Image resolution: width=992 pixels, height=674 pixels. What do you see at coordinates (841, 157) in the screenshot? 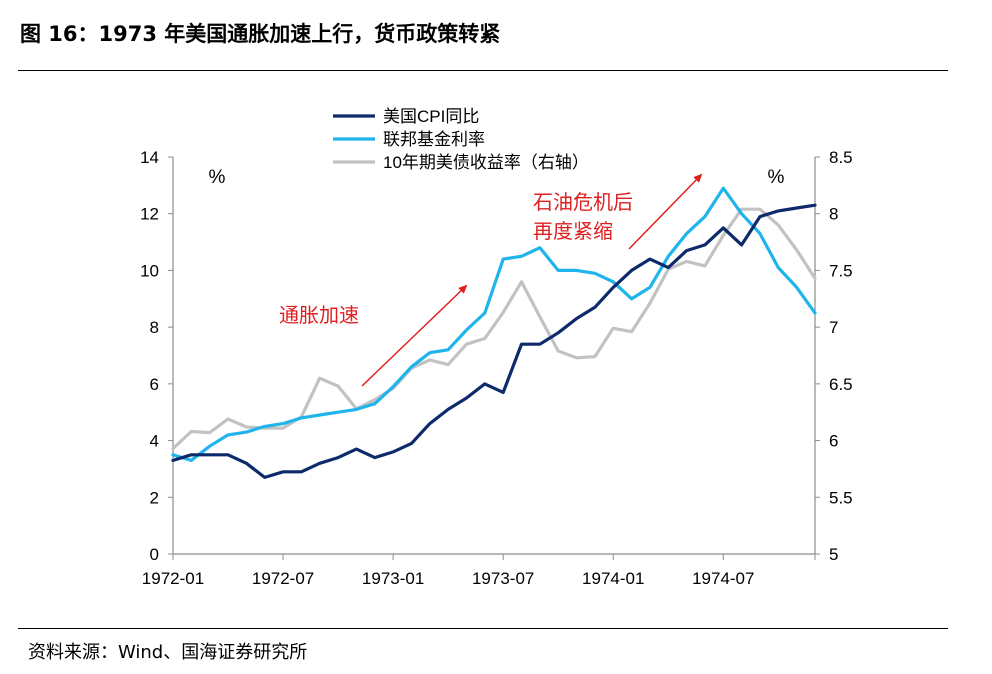
I see `right-axis-tick-label: 8.5` at bounding box center [841, 157].